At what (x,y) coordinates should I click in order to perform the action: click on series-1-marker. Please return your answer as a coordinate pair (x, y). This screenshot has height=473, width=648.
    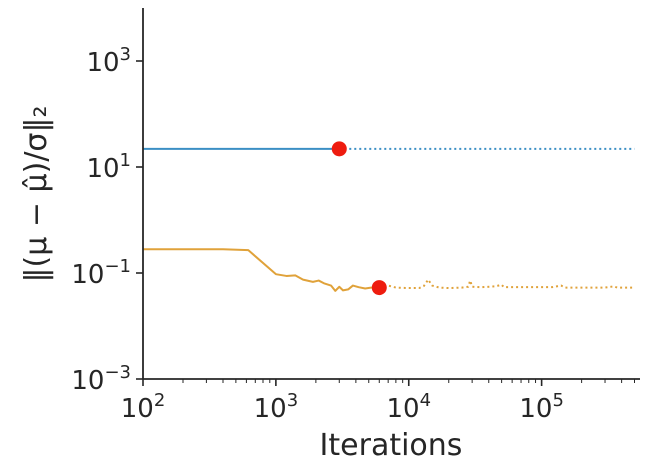
    Looking at the image, I should click on (339, 149).